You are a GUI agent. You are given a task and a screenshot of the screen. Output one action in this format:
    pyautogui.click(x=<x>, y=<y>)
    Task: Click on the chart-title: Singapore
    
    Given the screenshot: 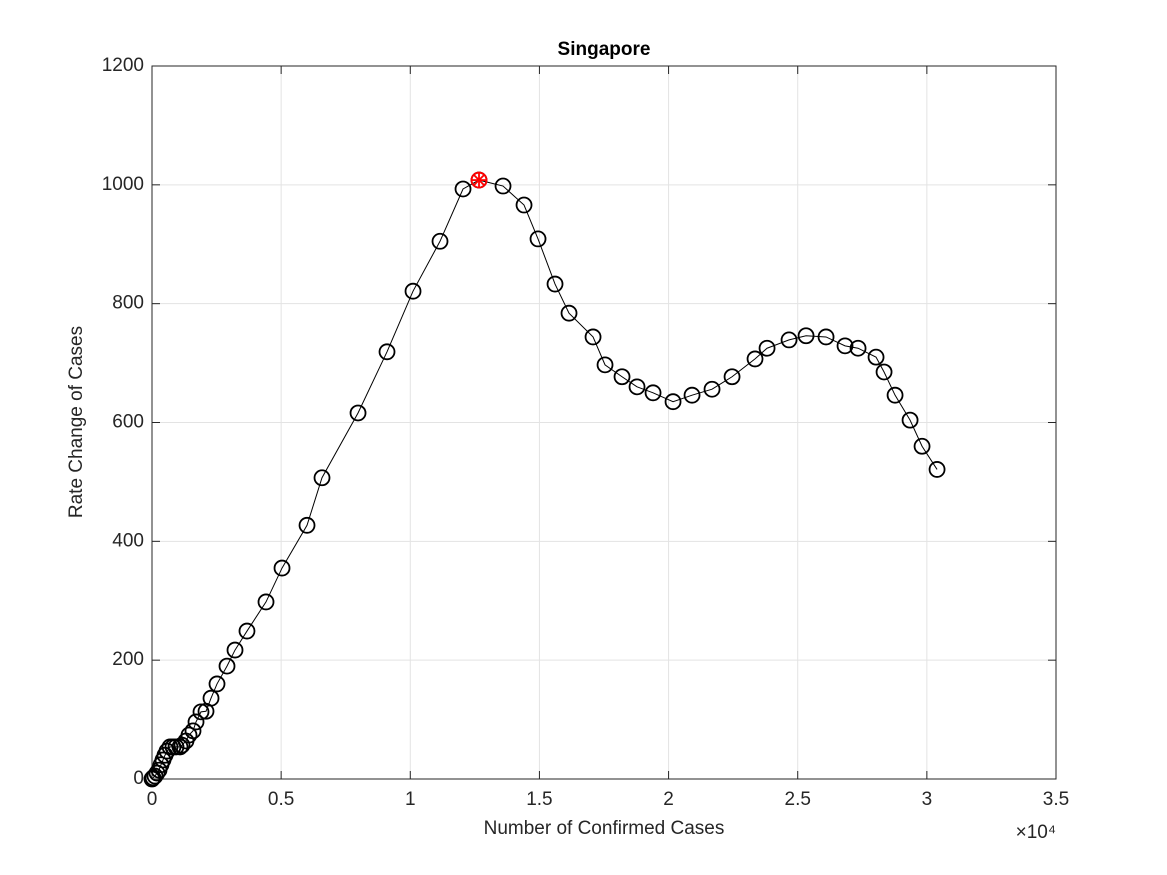 What is the action you would take?
    pyautogui.click(x=604, y=49)
    